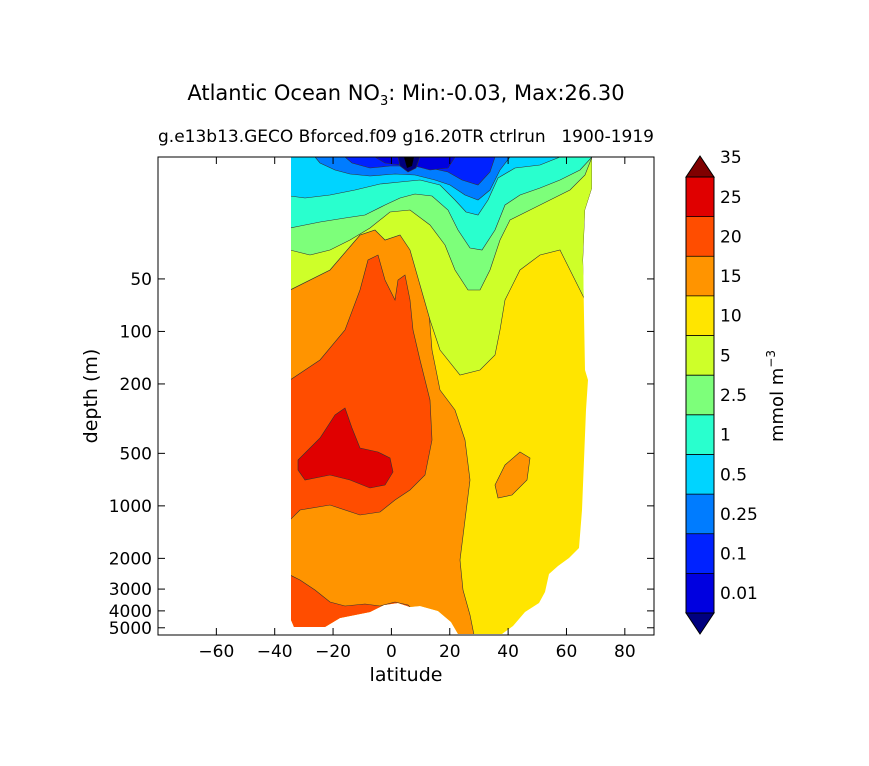 The height and width of the screenshot is (766, 869). What do you see at coordinates (130, 507) in the screenshot?
I see `y-tick-label: 1000` at bounding box center [130, 507].